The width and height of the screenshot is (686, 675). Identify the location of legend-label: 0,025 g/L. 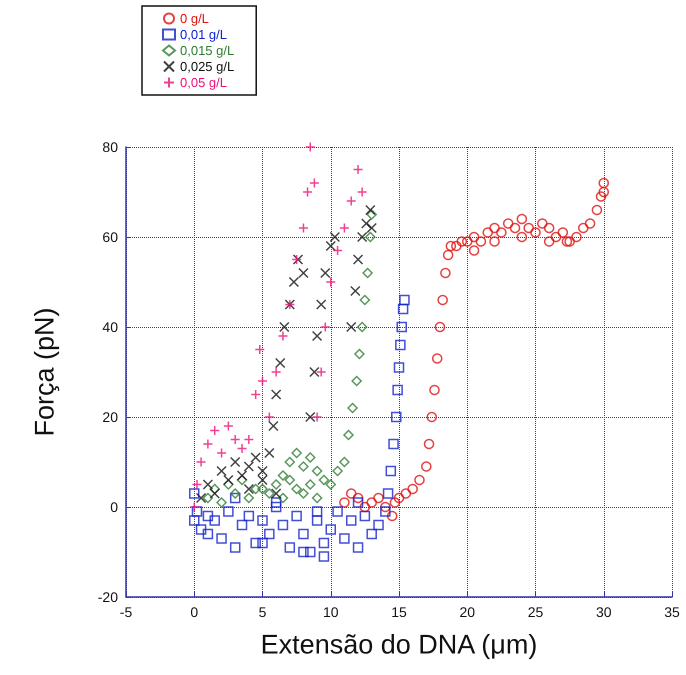
(207, 66).